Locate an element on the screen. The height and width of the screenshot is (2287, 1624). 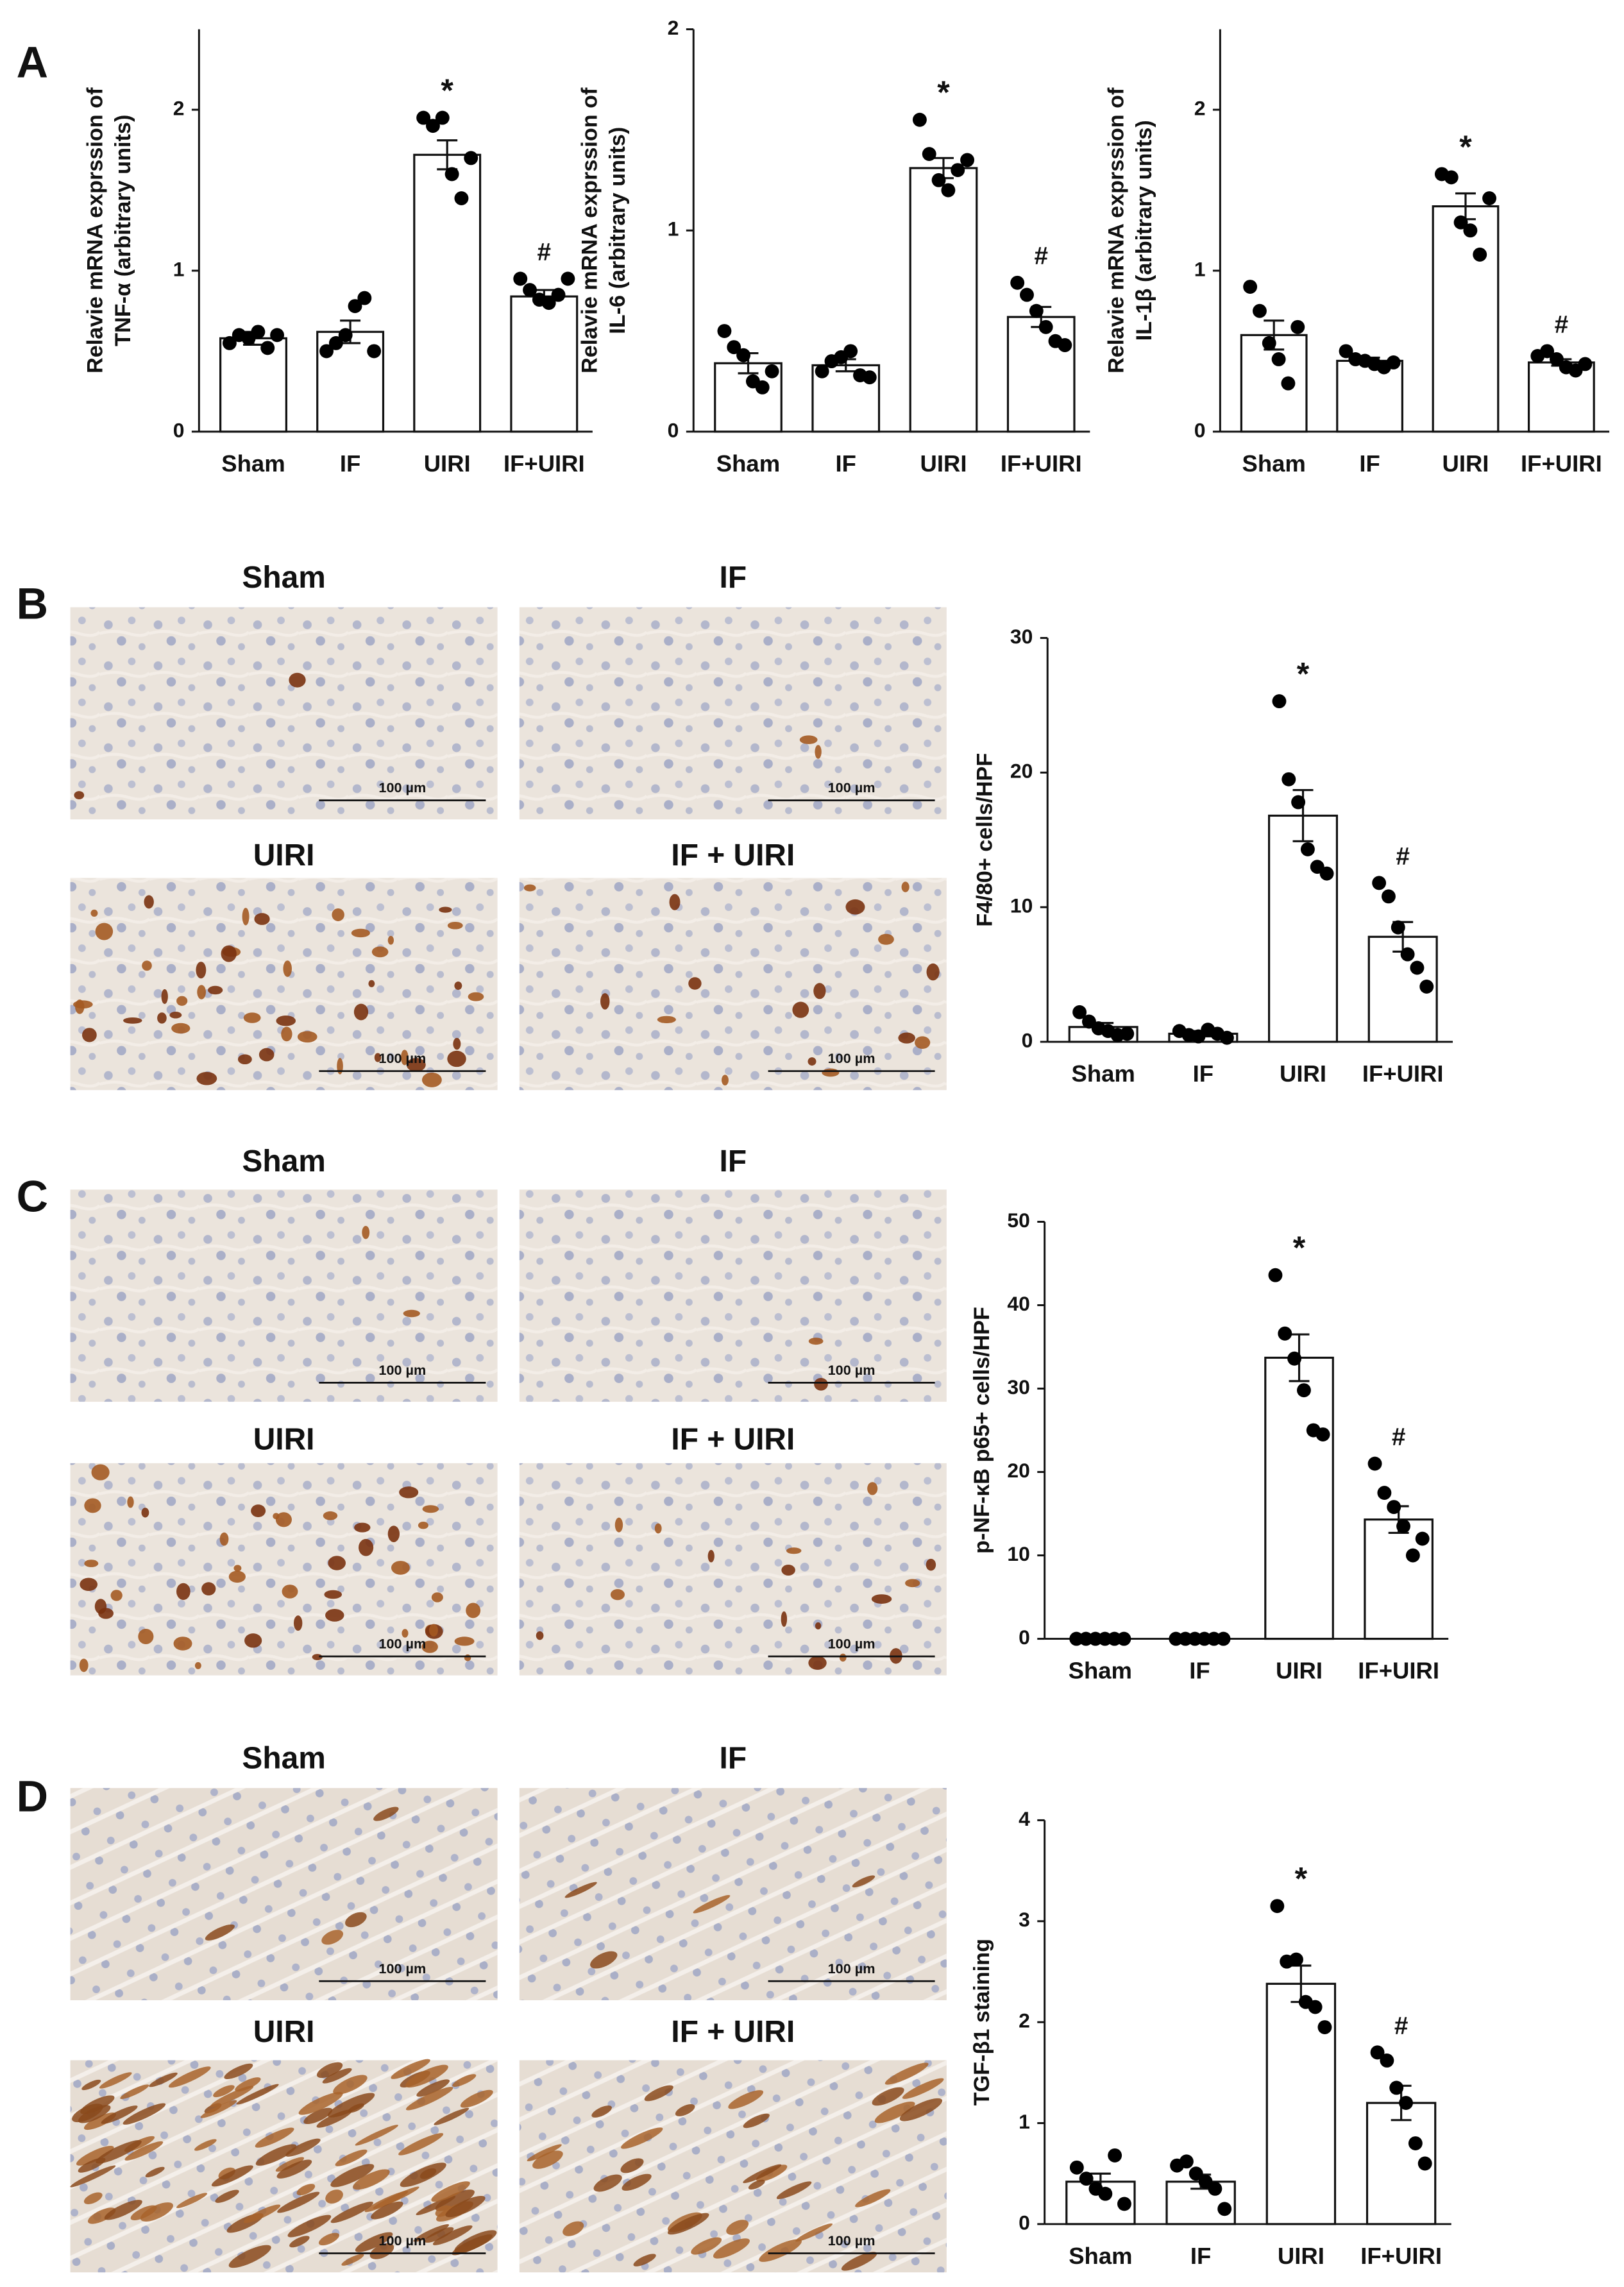
y-tick-label: 3 is located at coordinates (1024, 1920).